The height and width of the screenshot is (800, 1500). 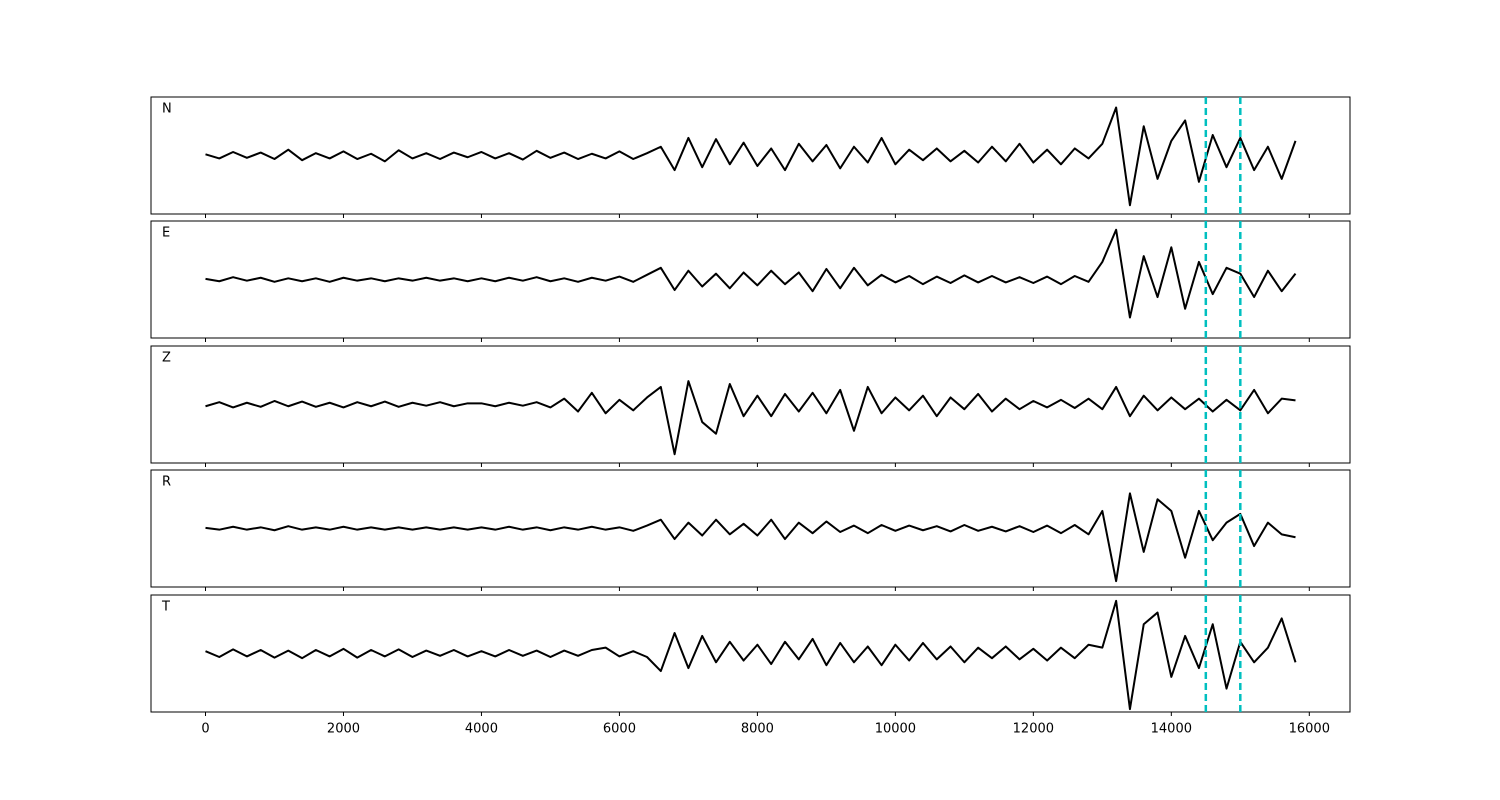 What do you see at coordinates (1033, 729) in the screenshot?
I see `x-tick-label: 12000` at bounding box center [1033, 729].